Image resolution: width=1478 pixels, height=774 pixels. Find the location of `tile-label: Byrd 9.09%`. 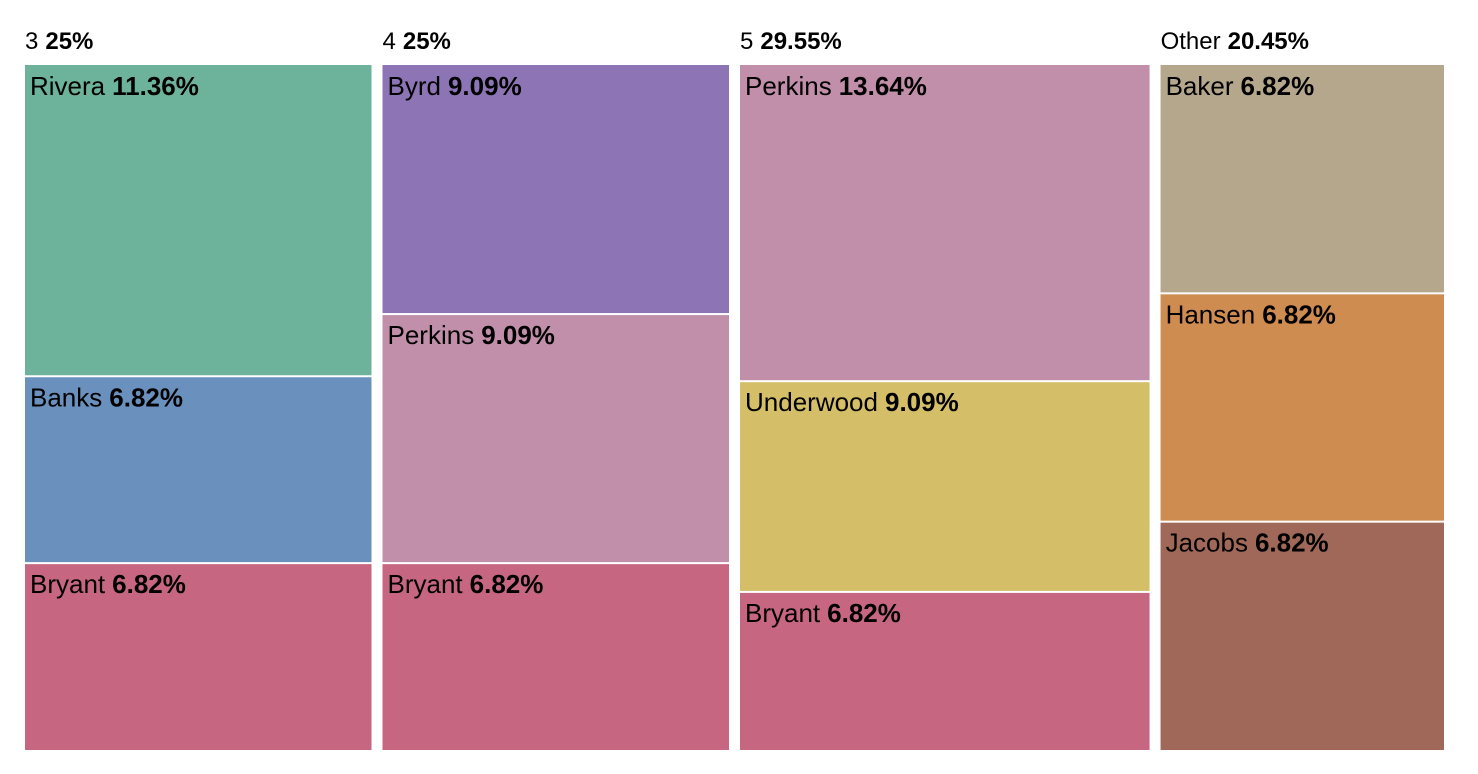

tile-label: Byrd 9.09% is located at coordinates (455, 86).